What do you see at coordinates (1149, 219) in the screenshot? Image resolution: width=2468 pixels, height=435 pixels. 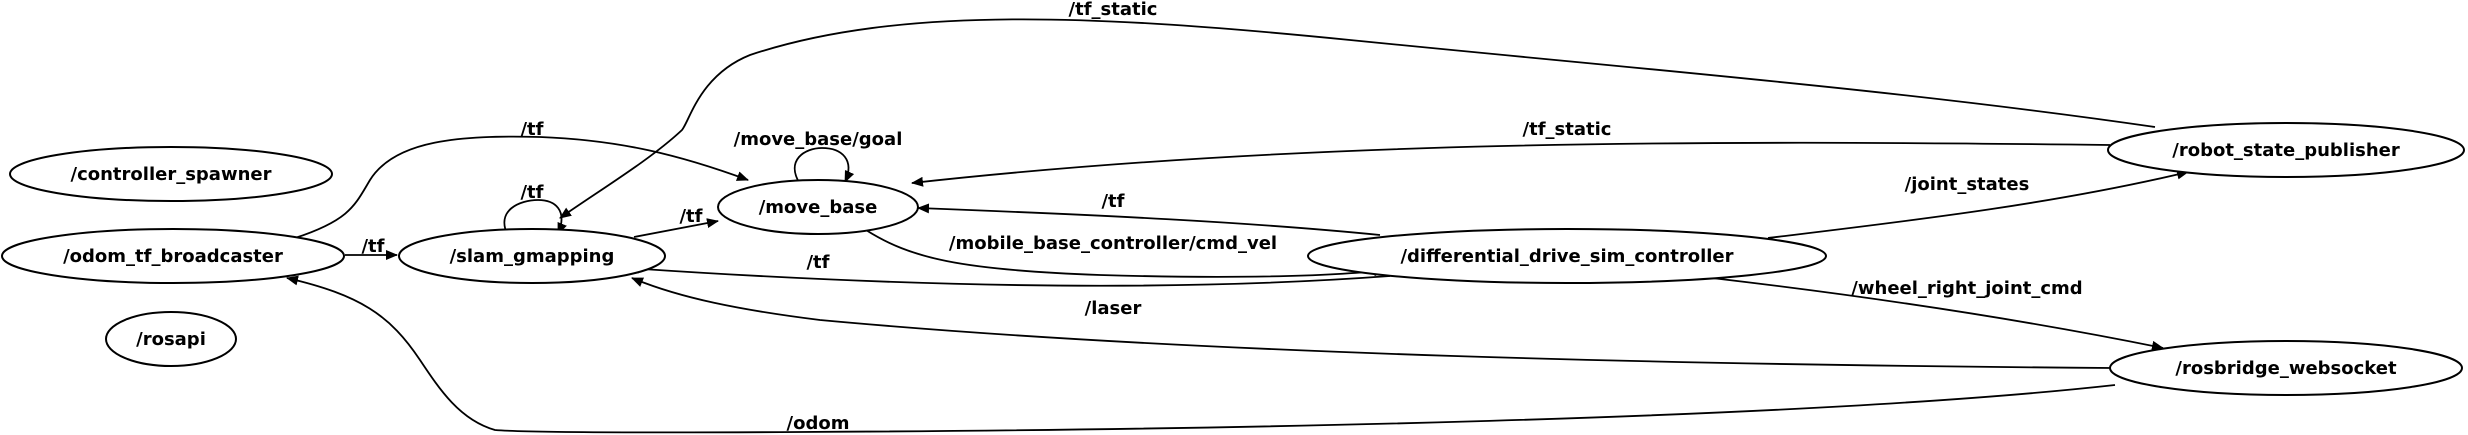 I see `edge-tf-diff-to-move-base` at bounding box center [1149, 219].